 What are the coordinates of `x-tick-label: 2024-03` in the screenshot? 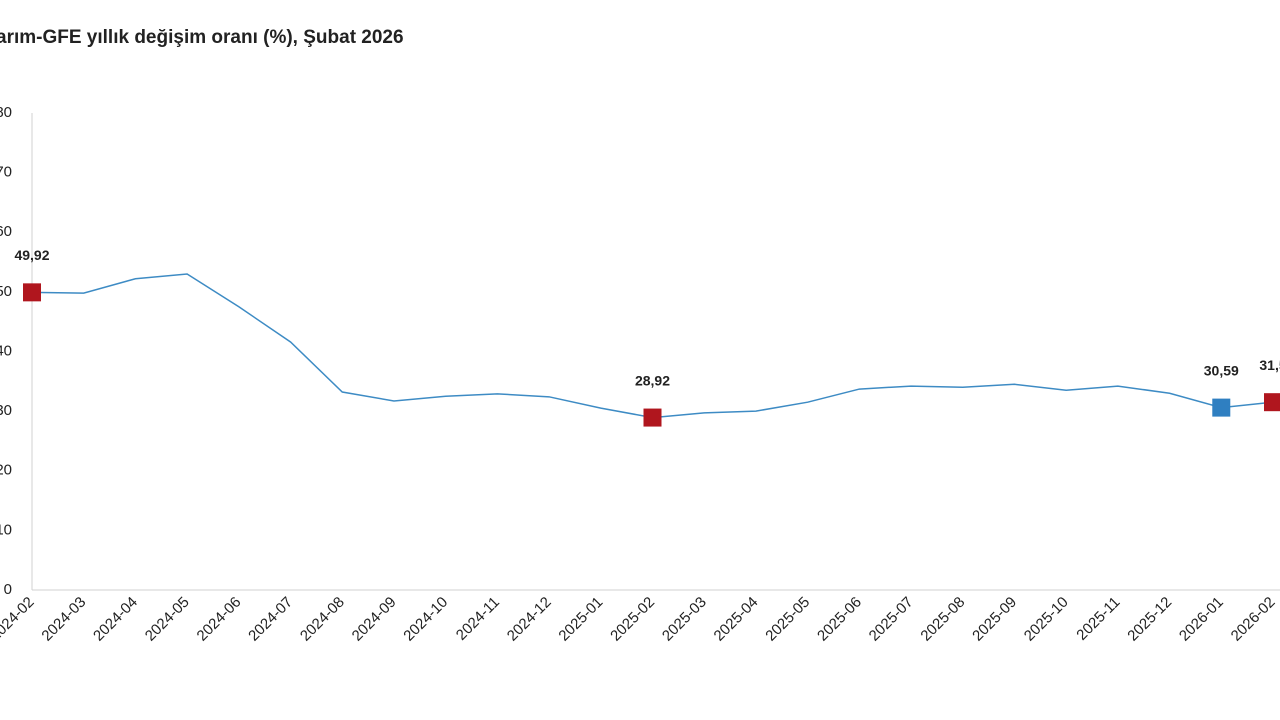 It's located at (63, 619).